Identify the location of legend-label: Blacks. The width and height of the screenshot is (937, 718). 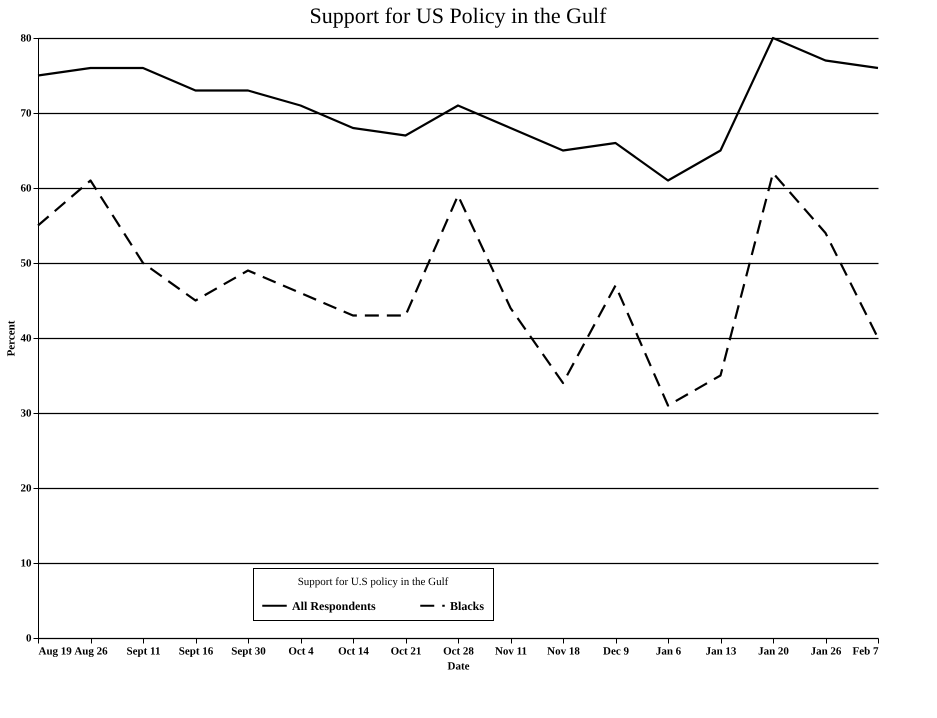
(467, 605).